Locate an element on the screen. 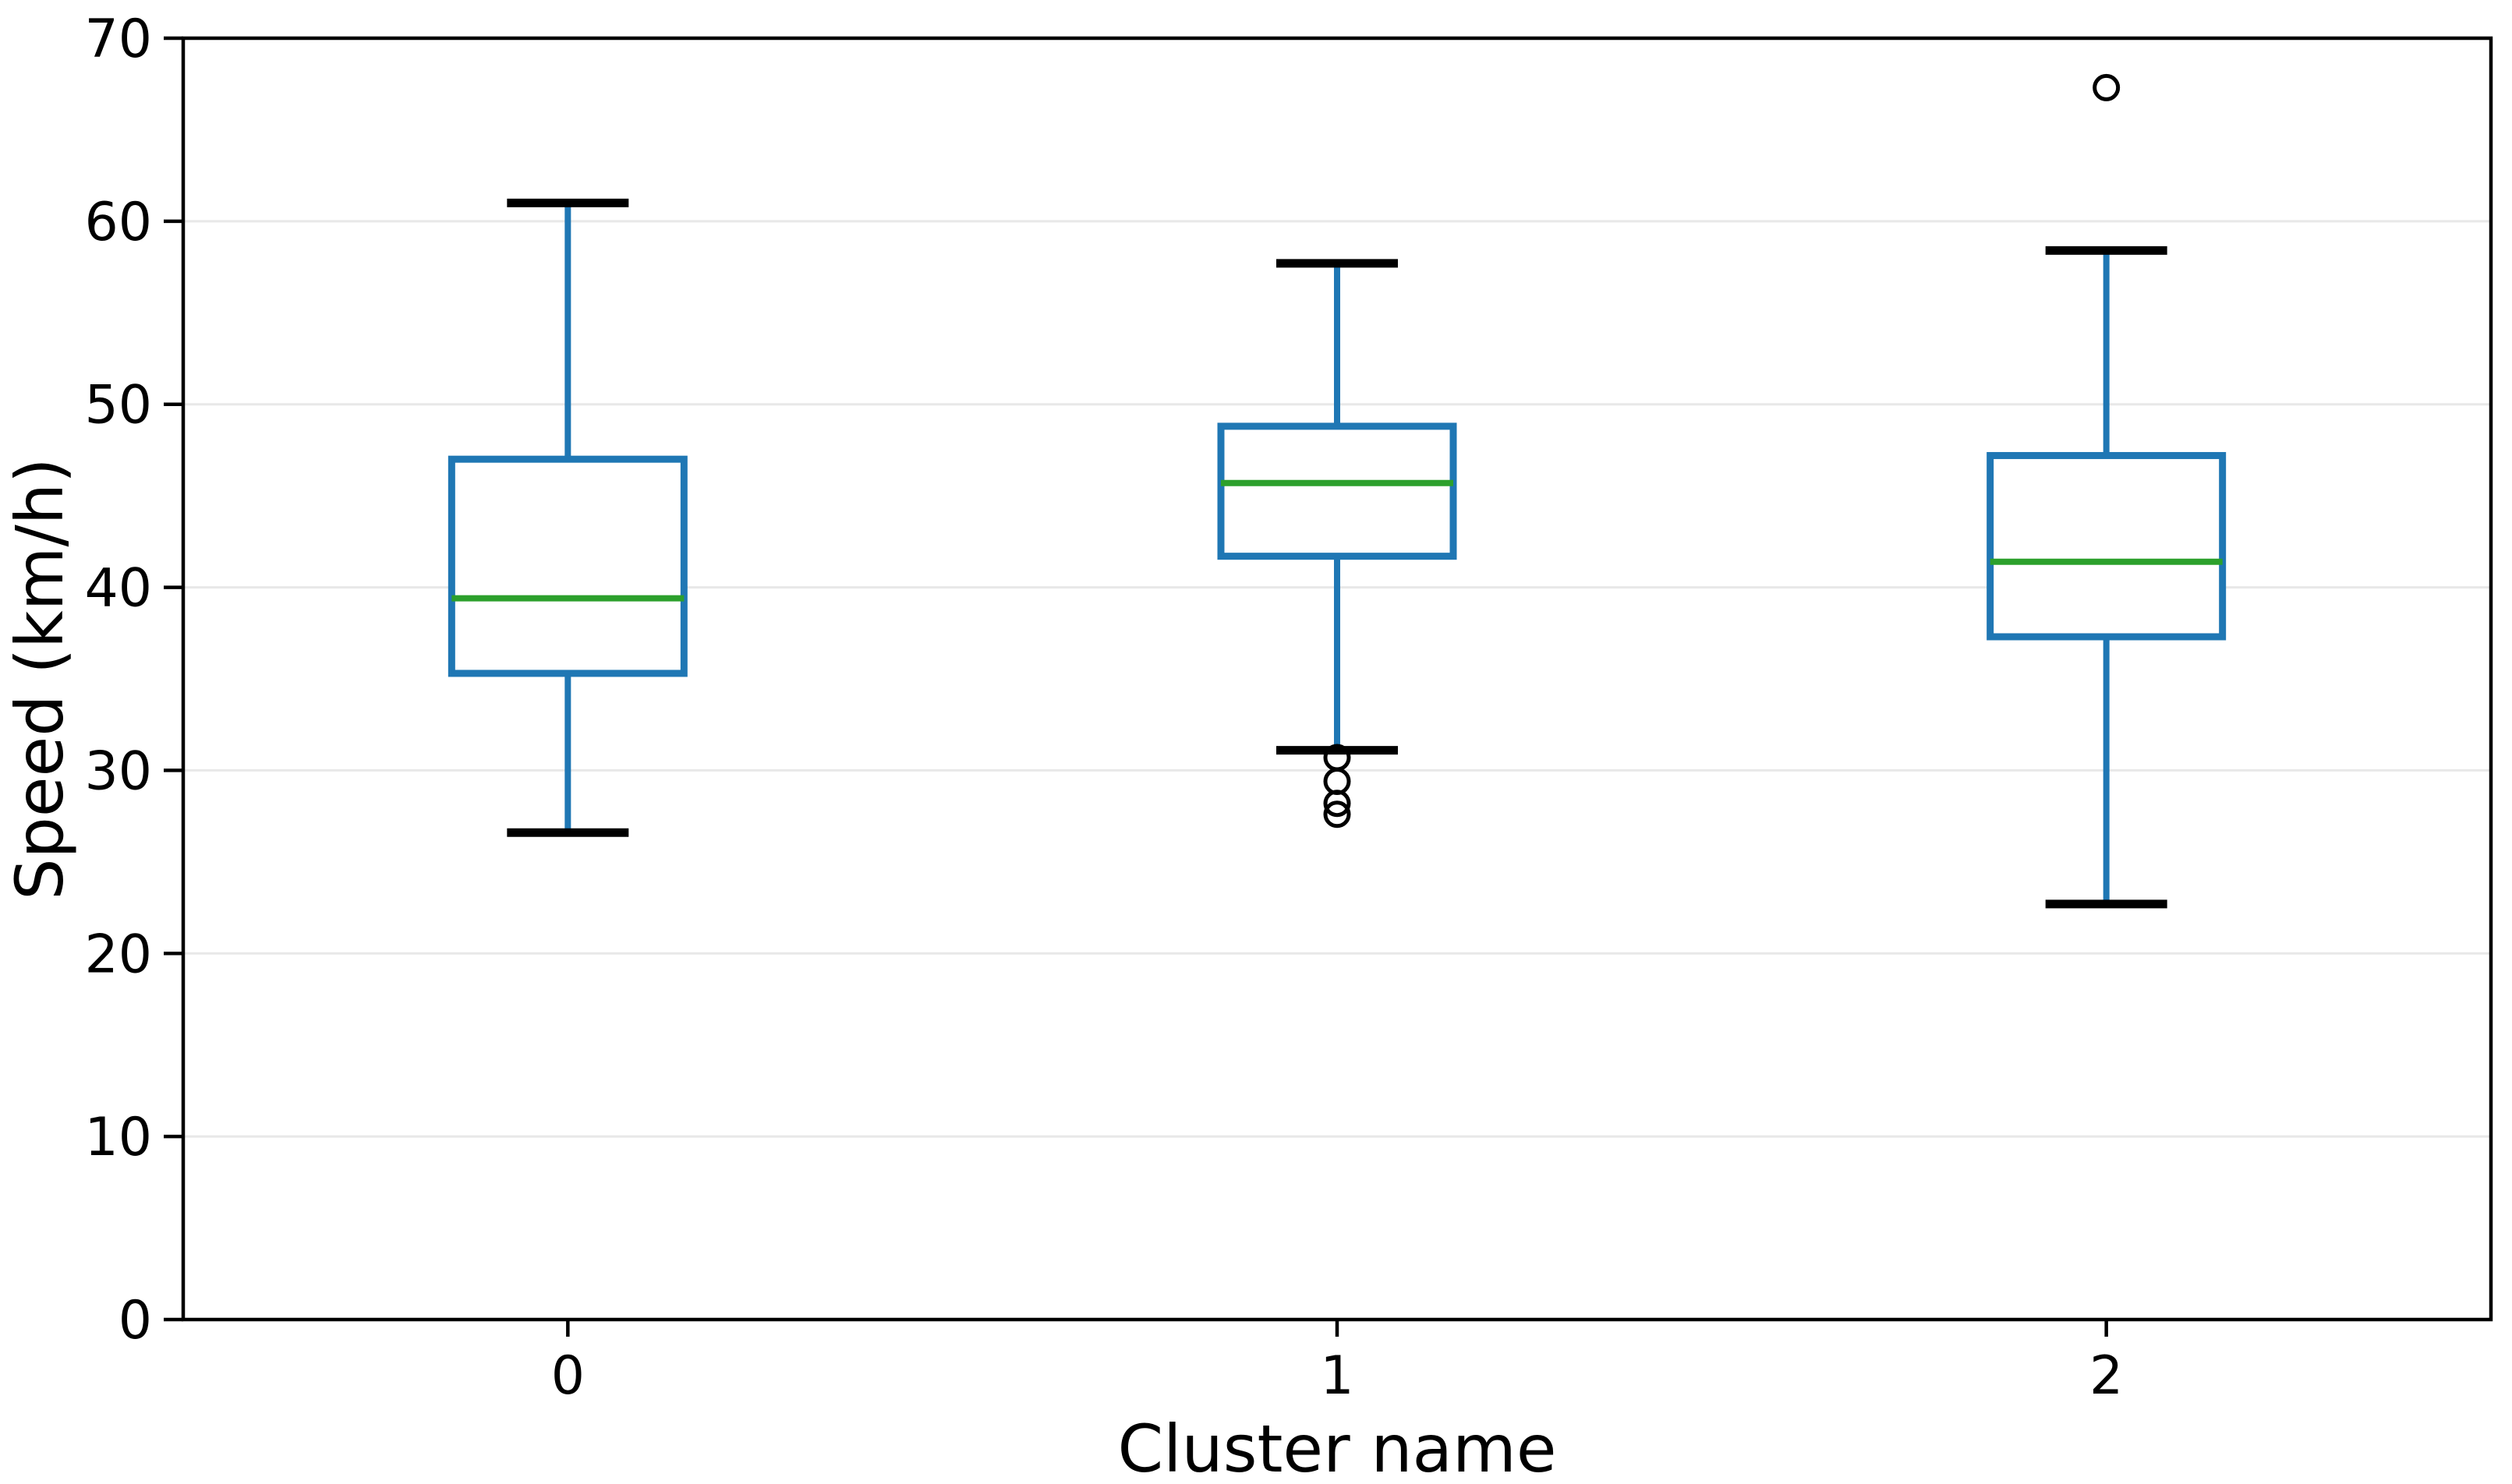 The width and height of the screenshot is (2512, 1484). x-tick-label-0: 0 is located at coordinates (568, 1376).